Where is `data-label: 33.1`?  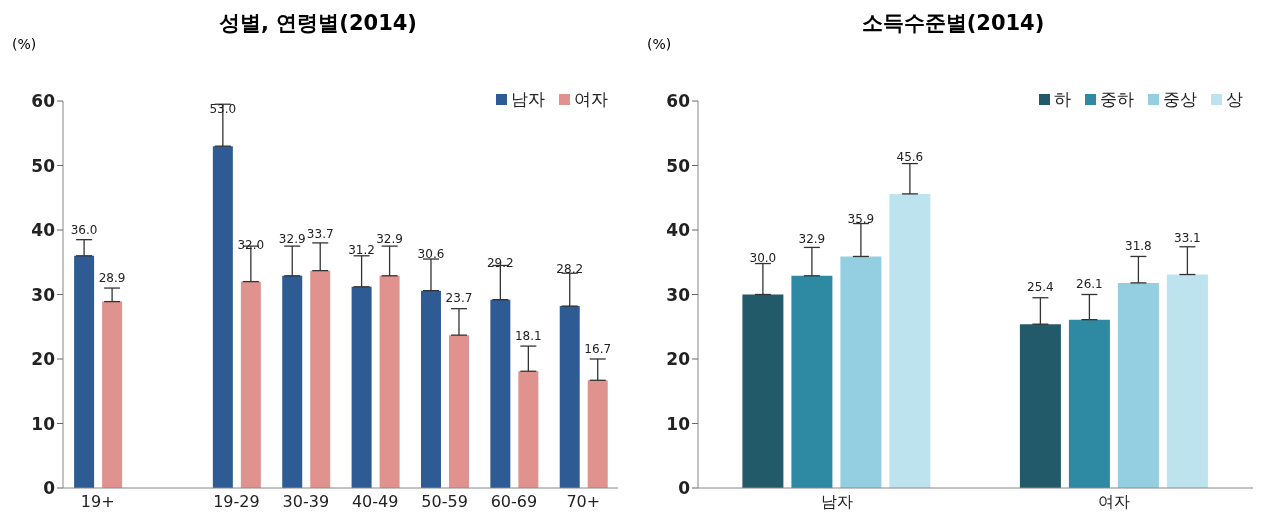 data-label: 33.1 is located at coordinates (1187, 237).